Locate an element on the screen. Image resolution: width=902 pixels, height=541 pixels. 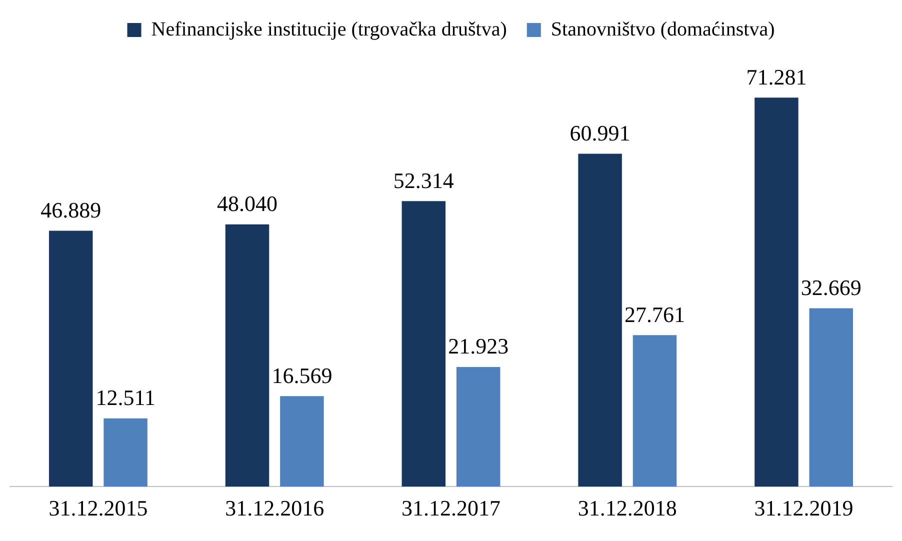
data-label: 32.669 is located at coordinates (831, 287).